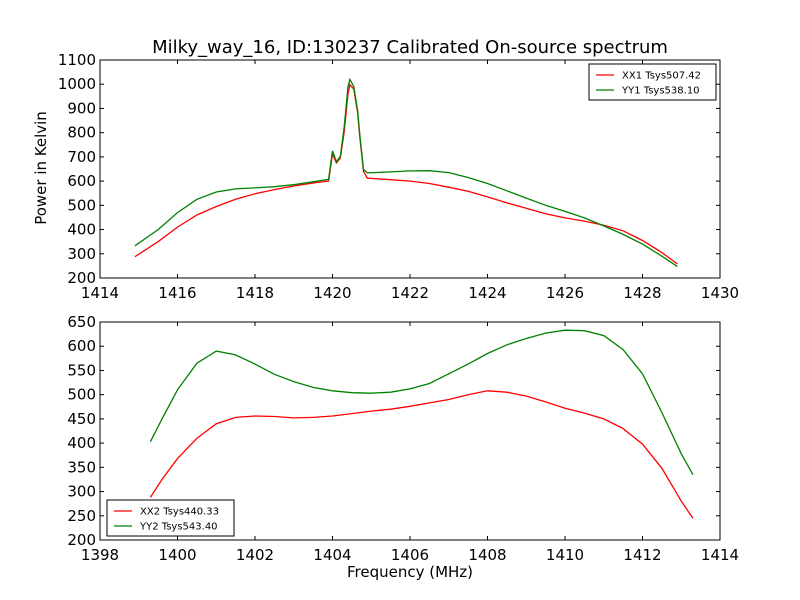 The width and height of the screenshot is (800, 600). What do you see at coordinates (660, 91) in the screenshot?
I see `legend-label: YY1 Tsys538.10` at bounding box center [660, 91].